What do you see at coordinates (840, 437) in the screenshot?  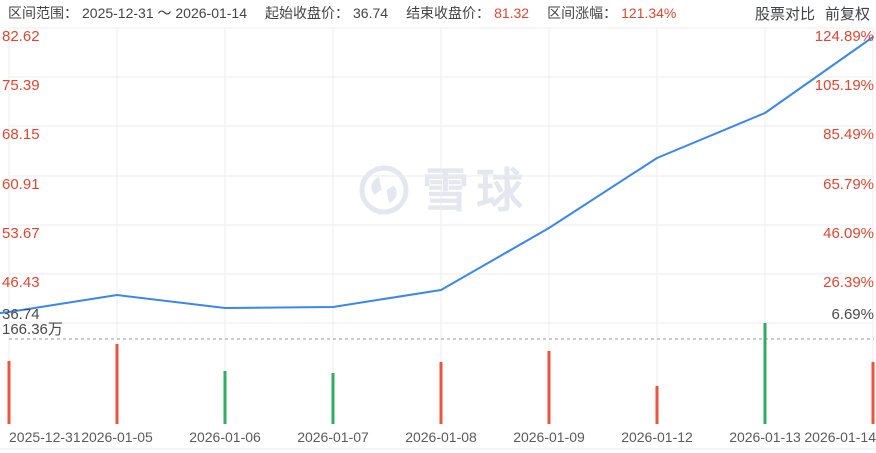 I see `x-axis-date-label: 2026-01-14` at bounding box center [840, 437].